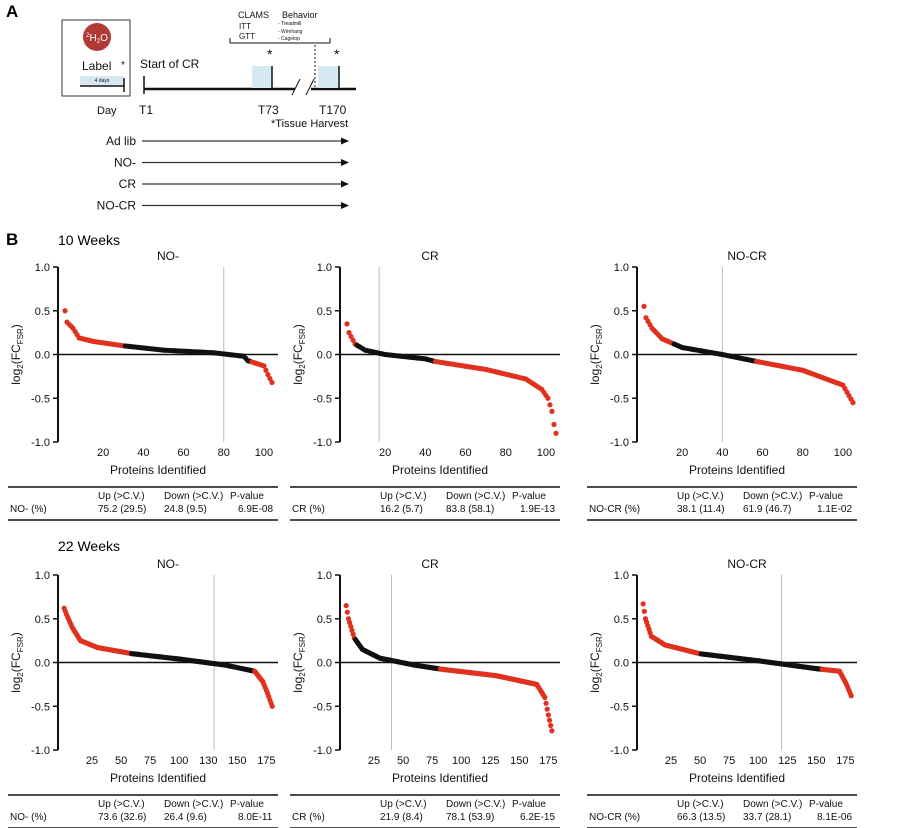  What do you see at coordinates (255, 509) in the screenshot?
I see `table-cell: 6.9E-08` at bounding box center [255, 509].